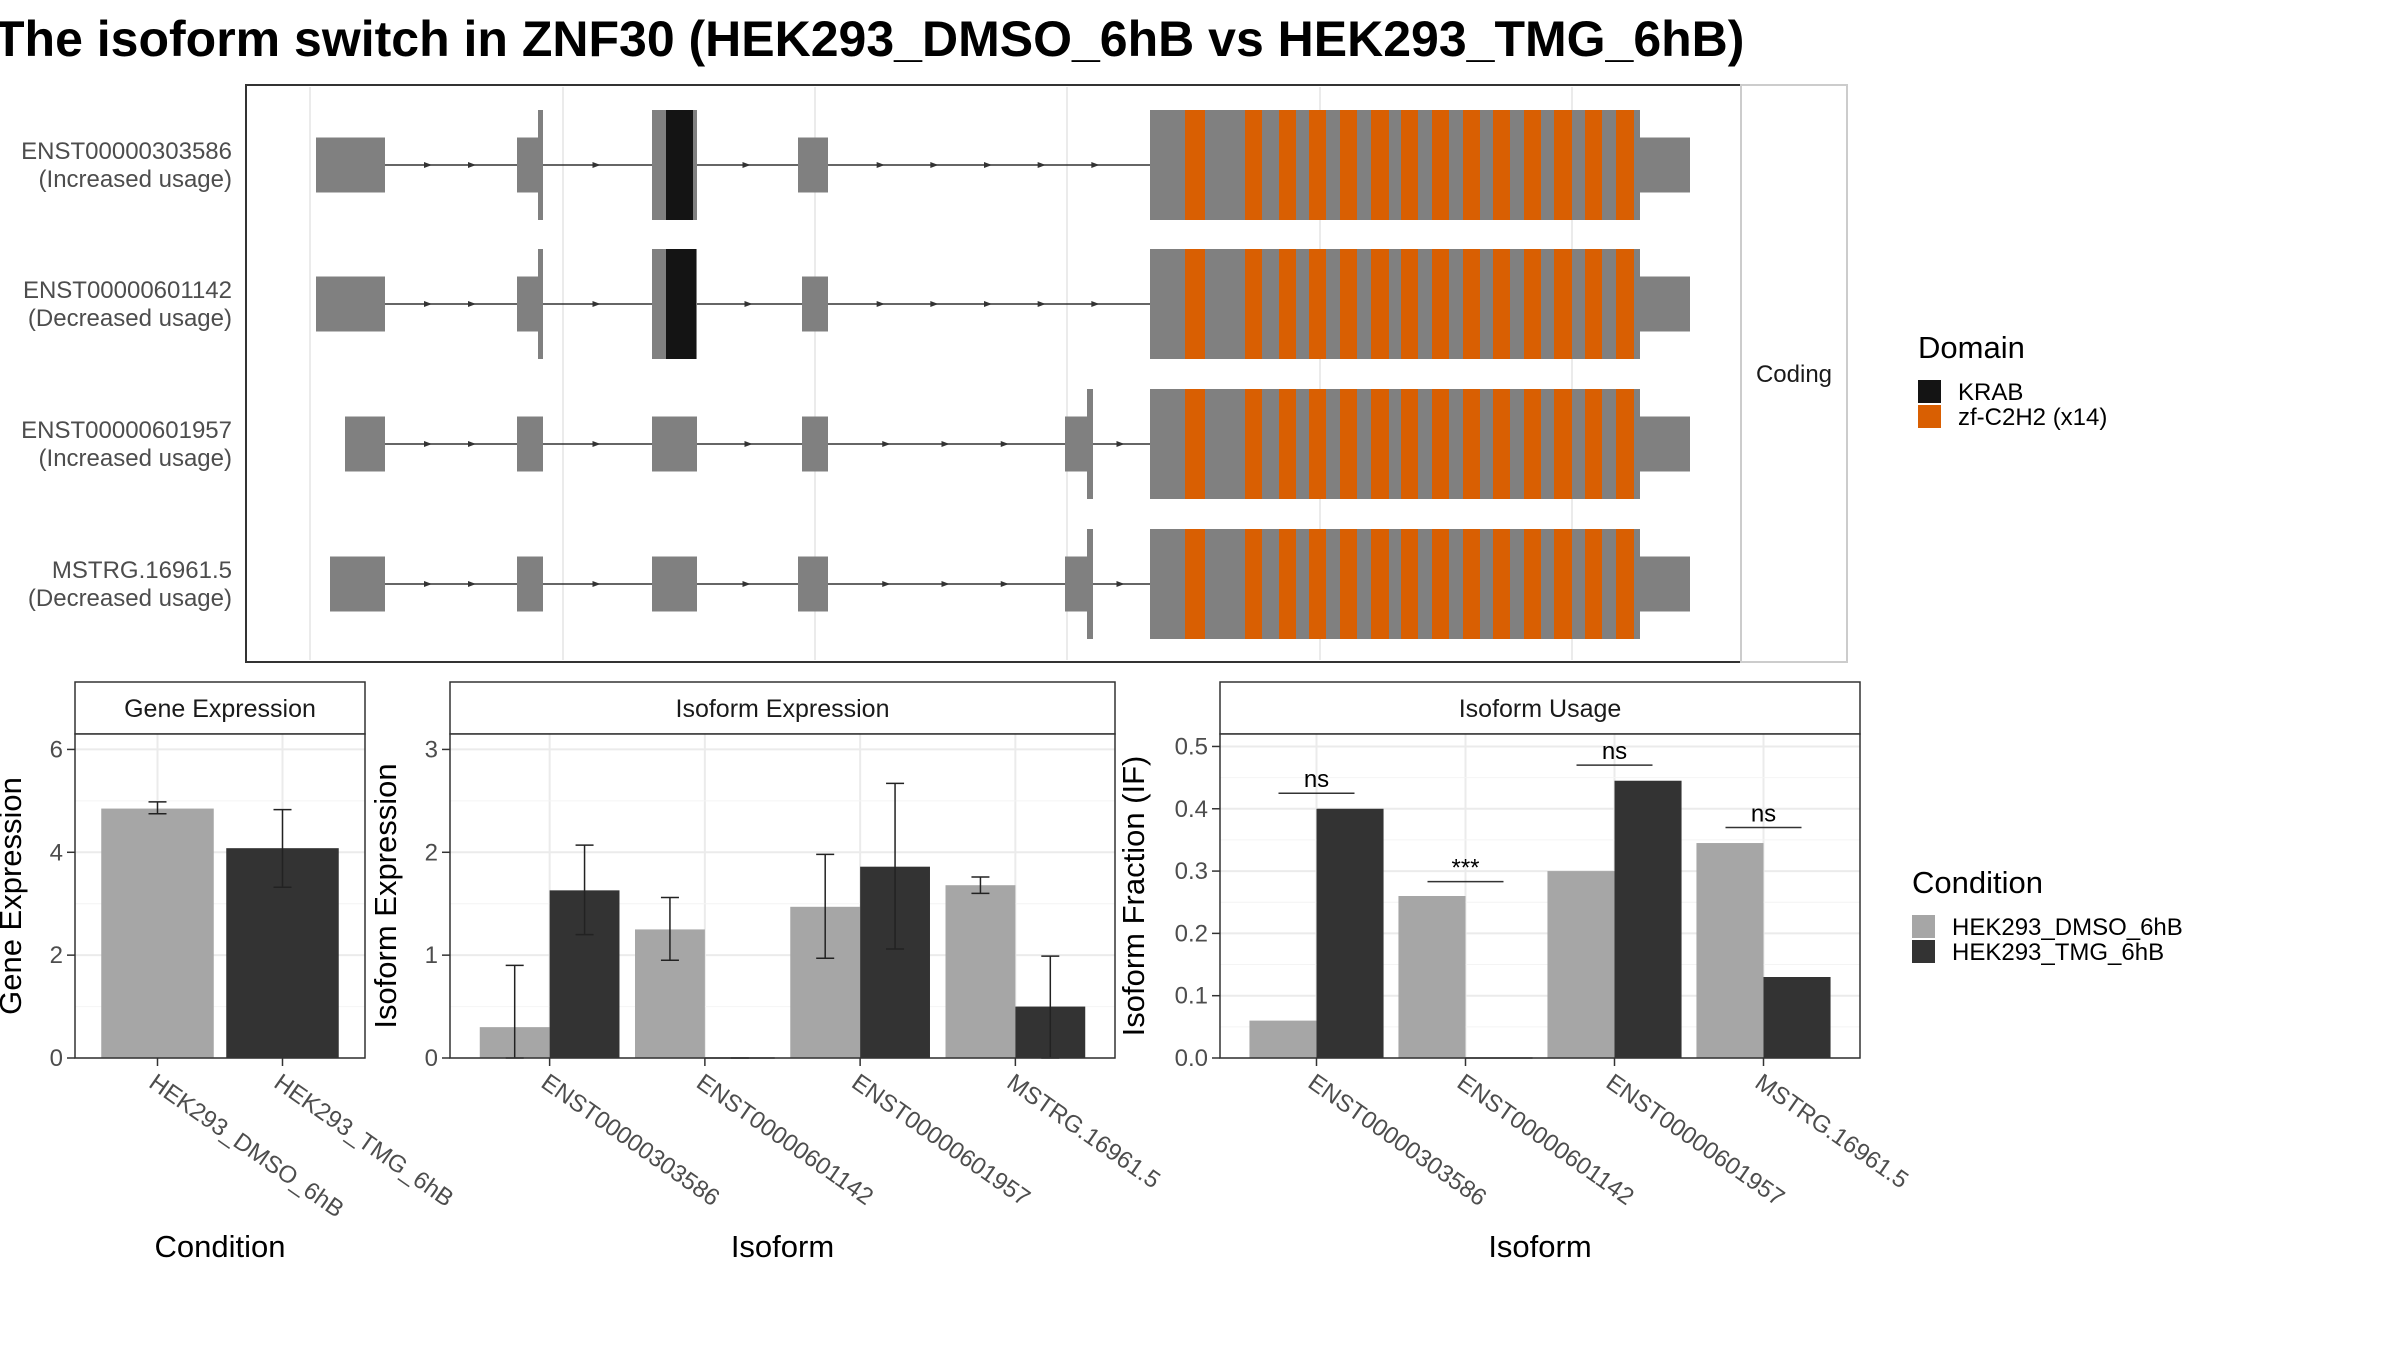 The width and height of the screenshot is (2400, 1350). What do you see at coordinates (1923, 926) in the screenshot?
I see `dmso-swatch` at bounding box center [1923, 926].